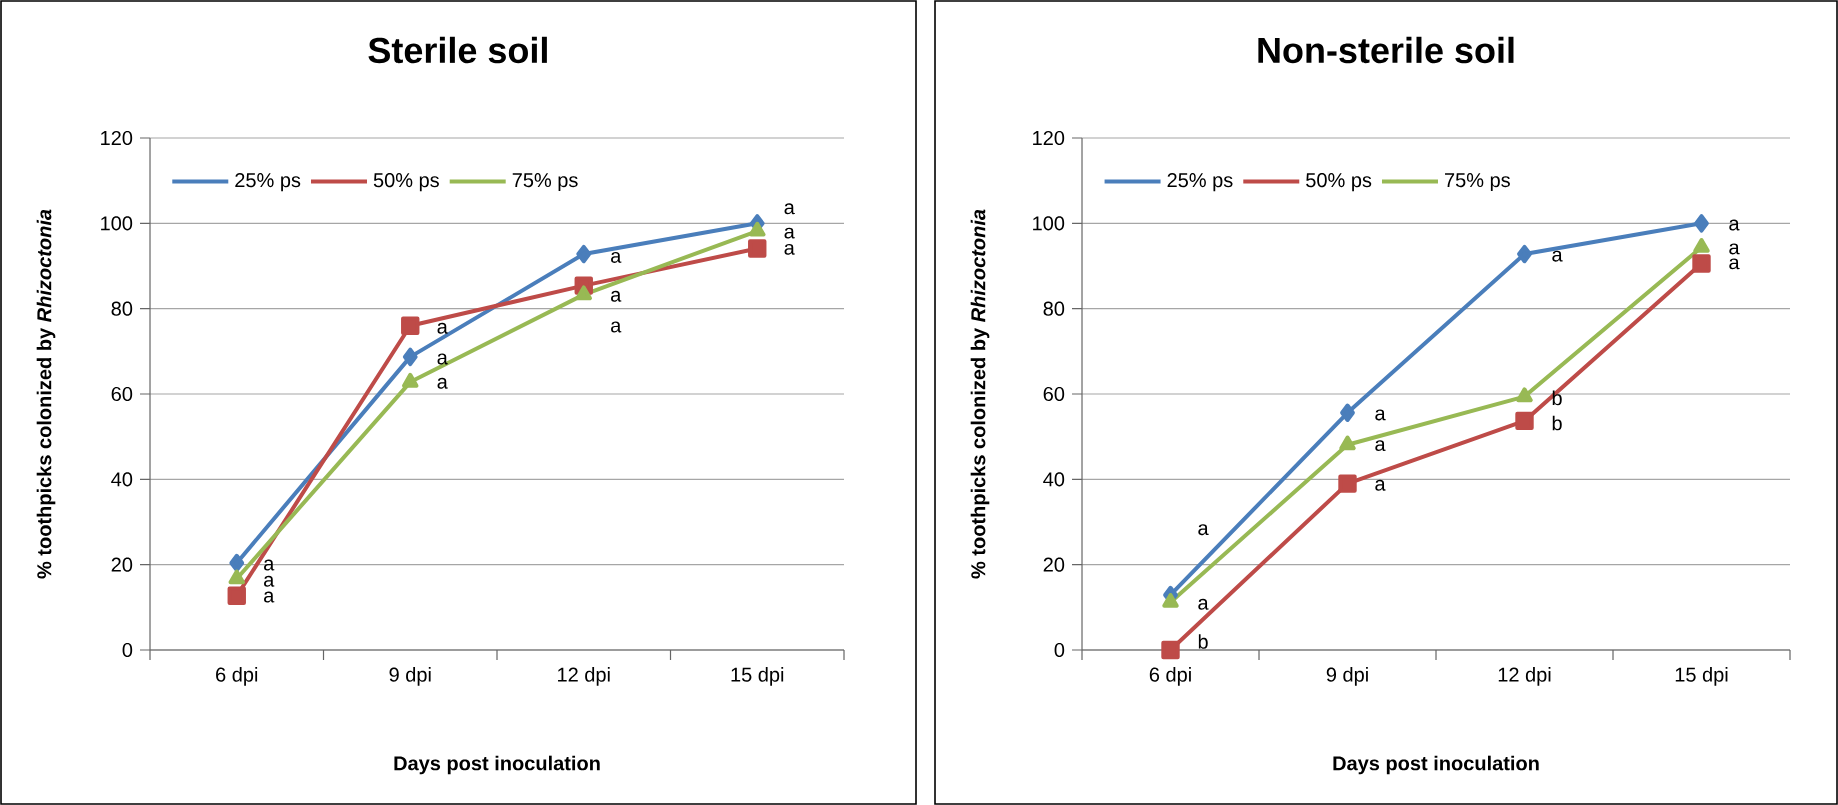 The image size is (1838, 805). Describe the element at coordinates (457, 50) in the screenshot. I see `chart-title: Sterile soil` at that location.